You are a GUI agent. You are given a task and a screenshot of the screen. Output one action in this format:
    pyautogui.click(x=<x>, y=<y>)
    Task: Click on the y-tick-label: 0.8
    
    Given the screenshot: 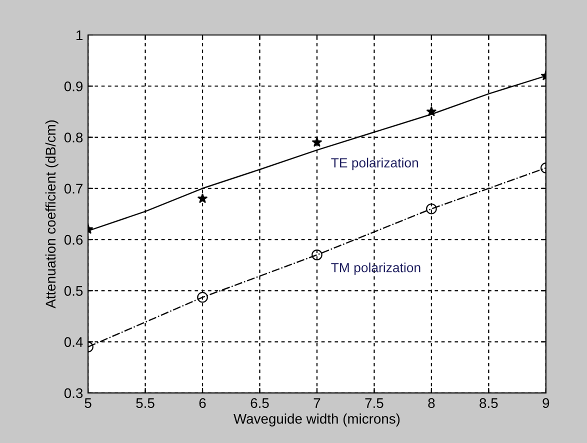 What is the action you would take?
    pyautogui.click(x=73, y=137)
    